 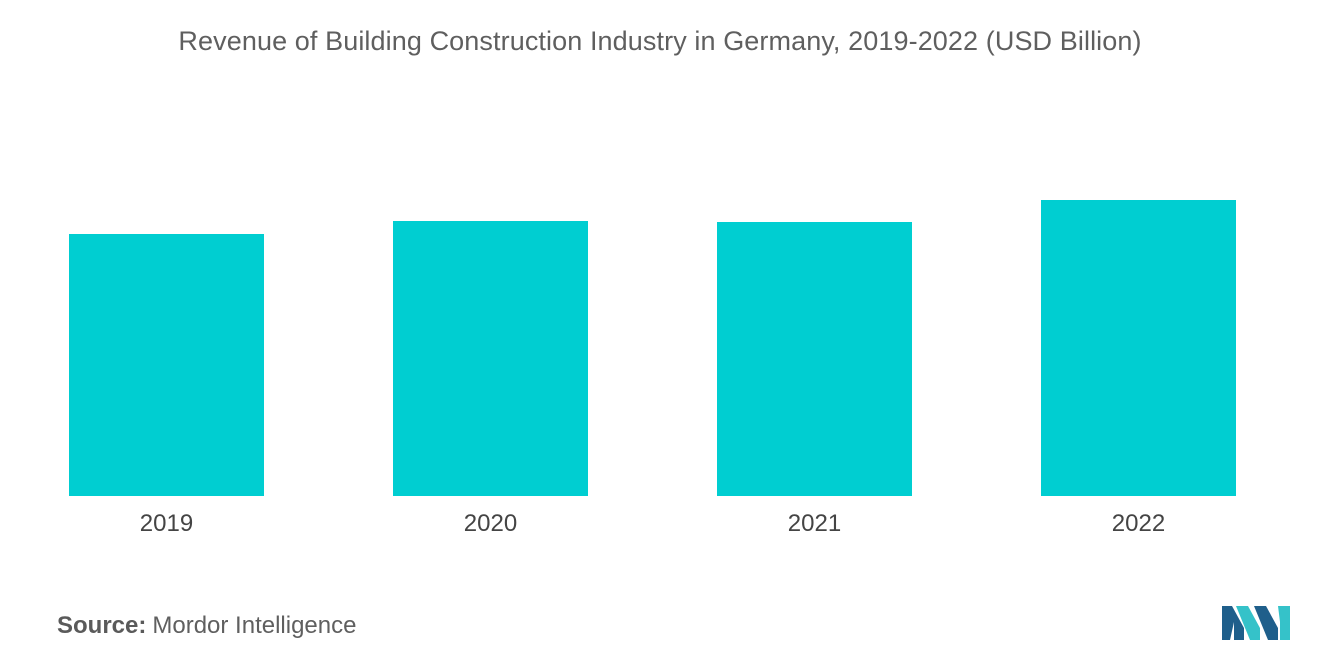 What do you see at coordinates (1256, 623) in the screenshot?
I see `mordor-intelligence-logo-icon` at bounding box center [1256, 623].